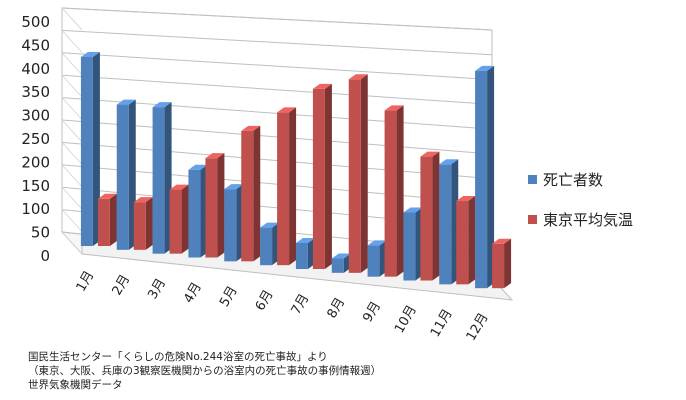 Image resolution: width=686 pixels, height=400 pixels. I want to click on legend-item-tokyo-temp: 東京平均気温, so click(580, 219).